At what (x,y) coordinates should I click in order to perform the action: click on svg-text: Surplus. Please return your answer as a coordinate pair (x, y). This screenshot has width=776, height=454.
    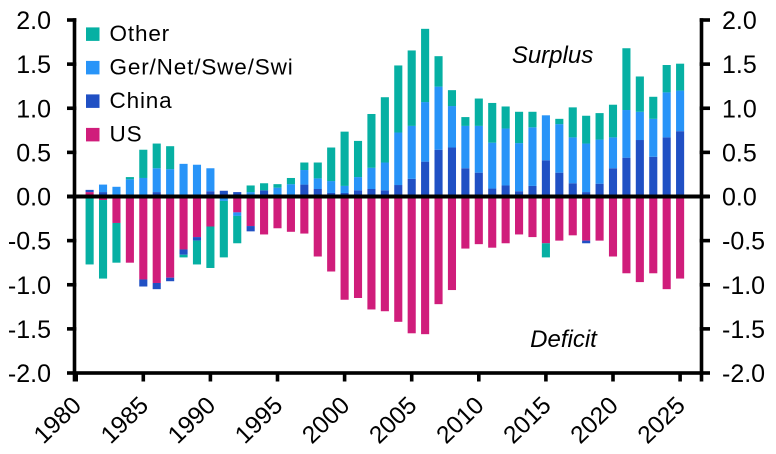
    Looking at the image, I should click on (552, 55).